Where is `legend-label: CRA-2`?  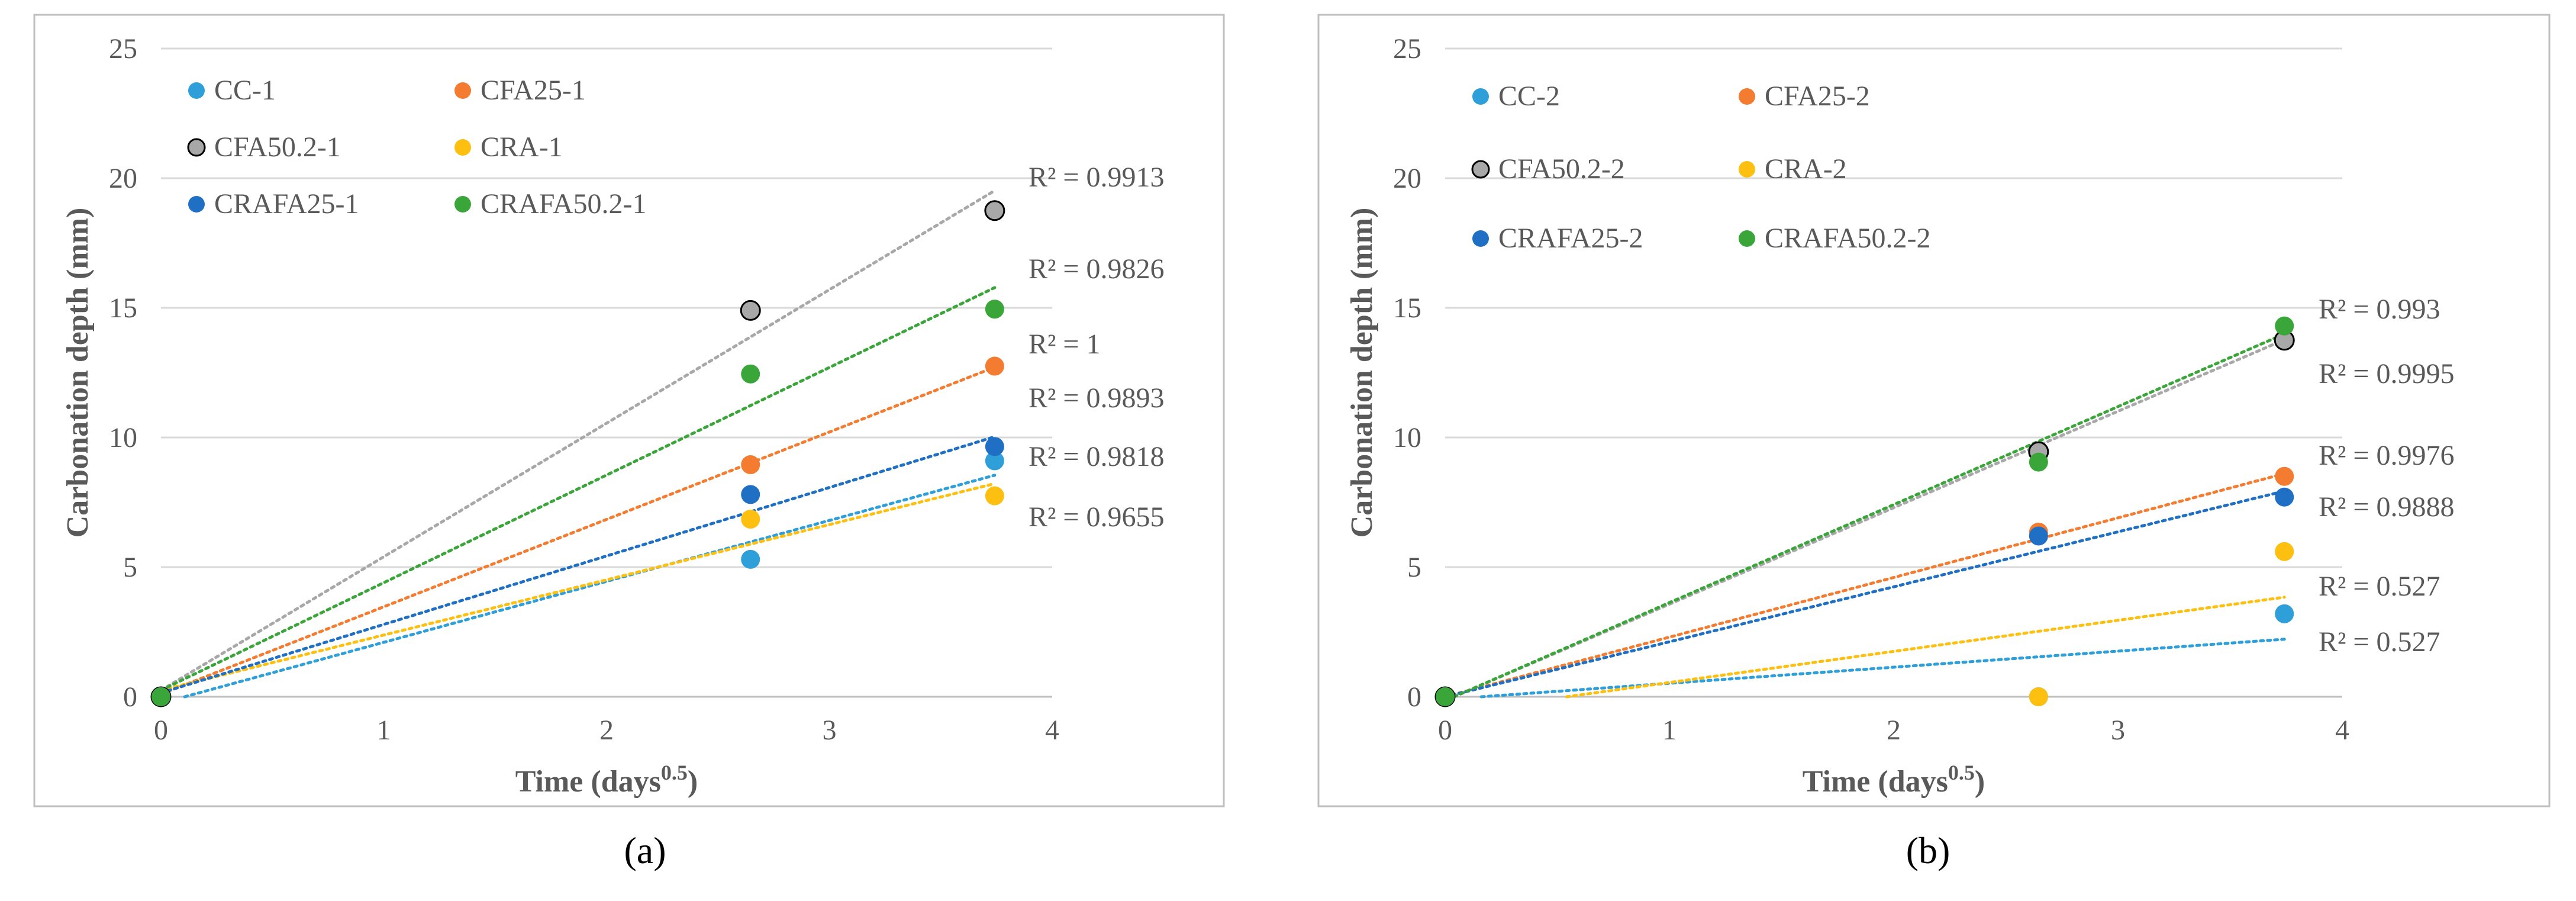 legend-label: CRA-2 is located at coordinates (1806, 169).